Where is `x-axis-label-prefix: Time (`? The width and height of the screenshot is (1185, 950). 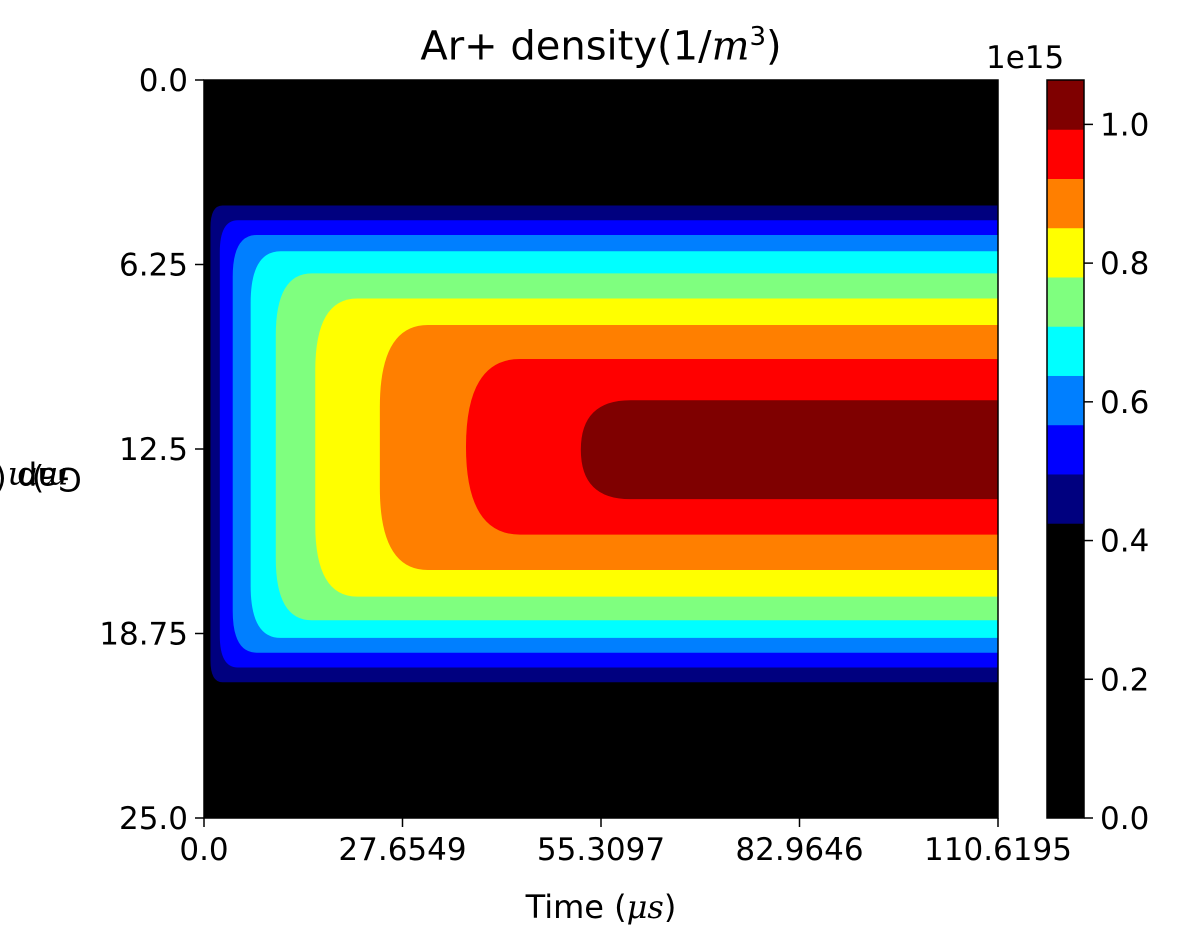
x-axis-label-prefix: Time ( is located at coordinates (576, 907).